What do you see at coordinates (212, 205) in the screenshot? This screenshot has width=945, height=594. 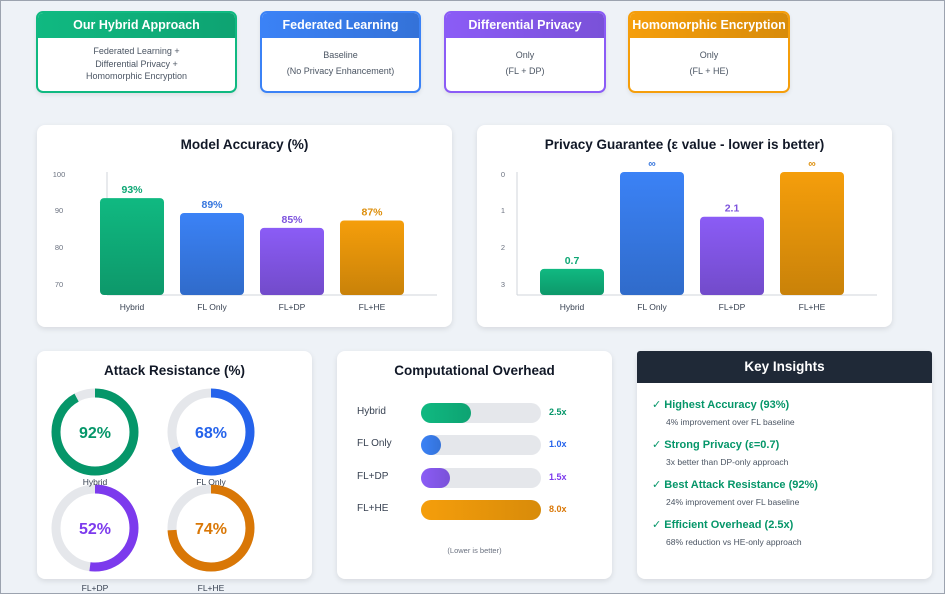 I see `bar-value-label: 89%` at bounding box center [212, 205].